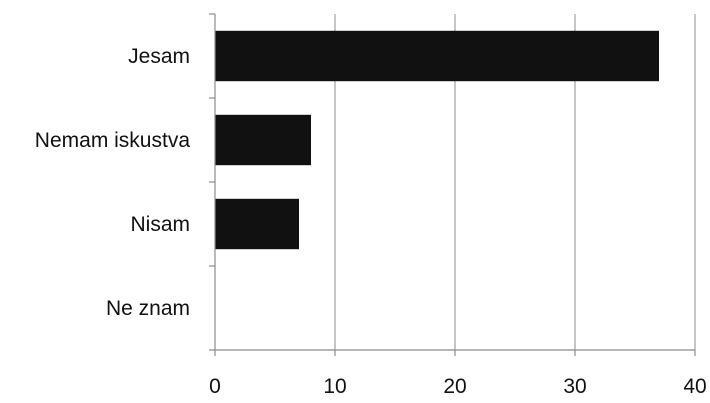 The image size is (710, 403). I want to click on bar-jesam, so click(437, 56).